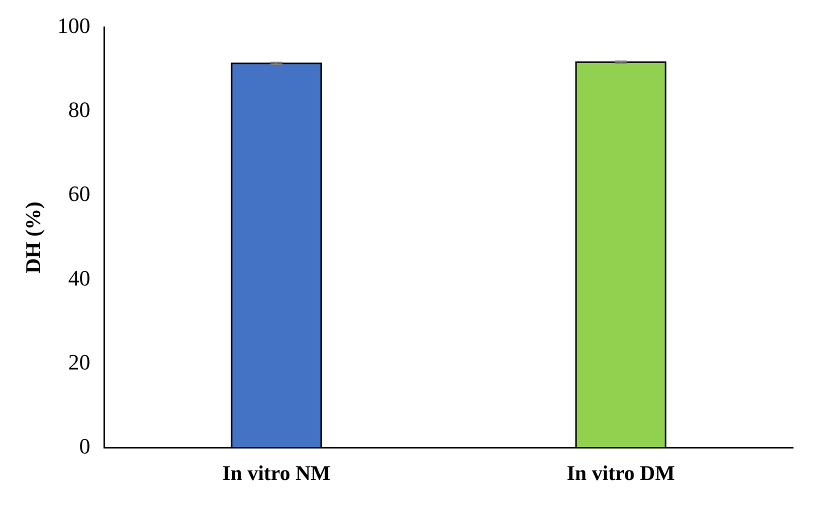 The width and height of the screenshot is (821, 509). I want to click on y-tick-label: 60, so click(79, 193).